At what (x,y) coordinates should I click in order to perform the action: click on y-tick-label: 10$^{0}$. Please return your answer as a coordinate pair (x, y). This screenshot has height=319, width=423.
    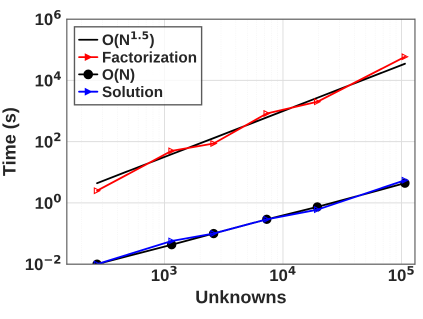
    Looking at the image, I should click on (48, 201).